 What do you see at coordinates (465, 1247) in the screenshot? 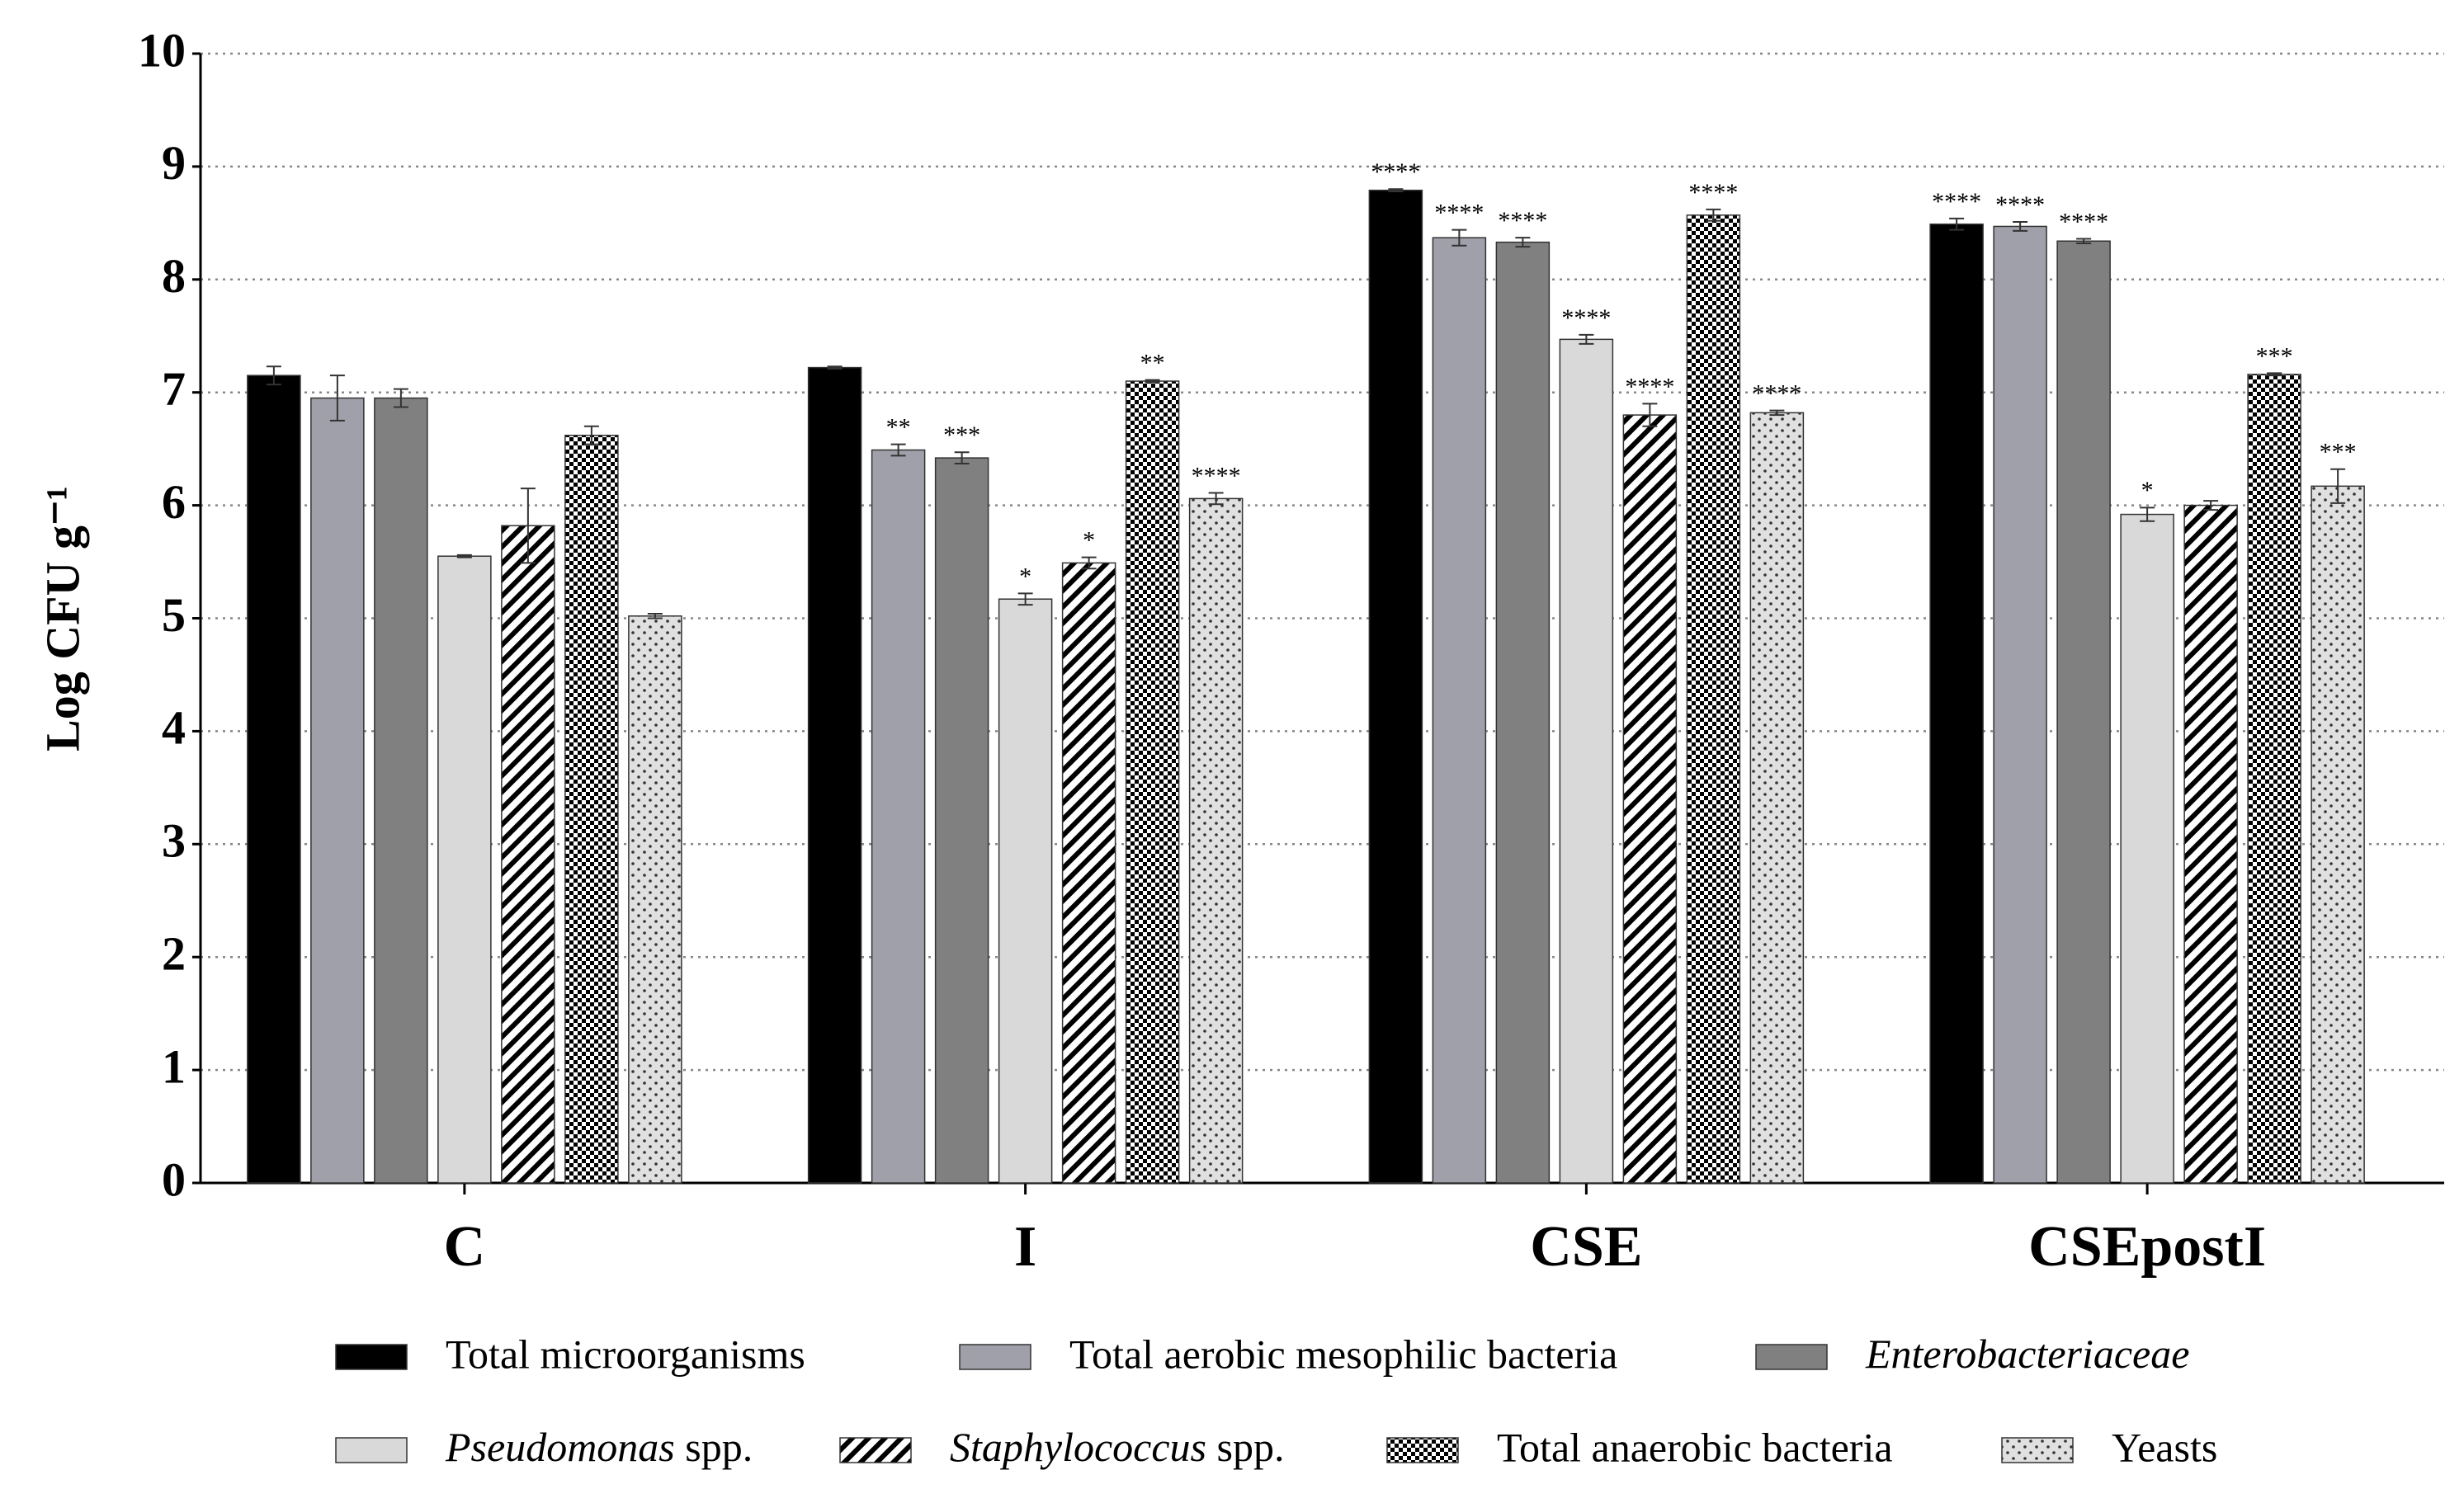
I see `x-tick-label: C` at bounding box center [465, 1247].